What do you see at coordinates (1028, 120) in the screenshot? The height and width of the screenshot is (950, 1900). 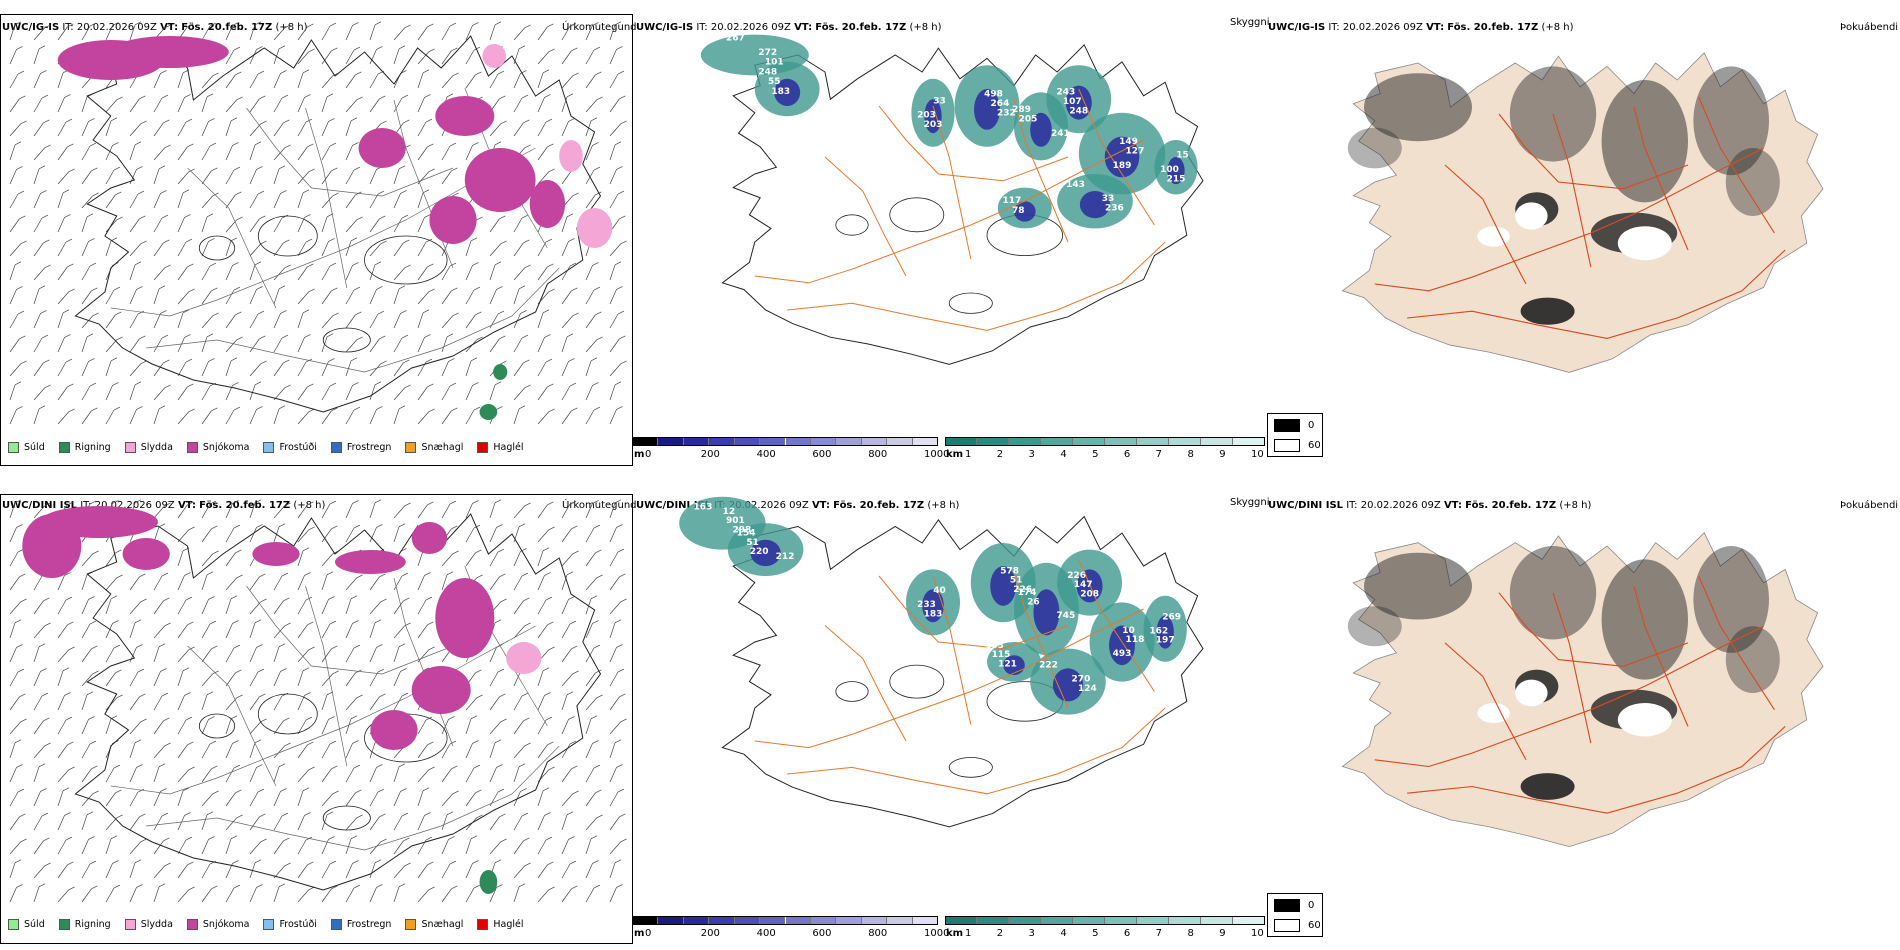 I see `visibility-value-label: 205` at bounding box center [1028, 120].